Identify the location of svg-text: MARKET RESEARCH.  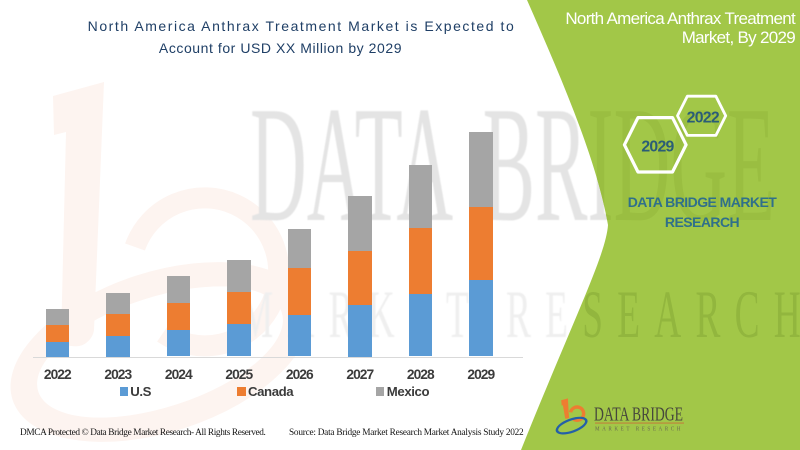
(639, 429).